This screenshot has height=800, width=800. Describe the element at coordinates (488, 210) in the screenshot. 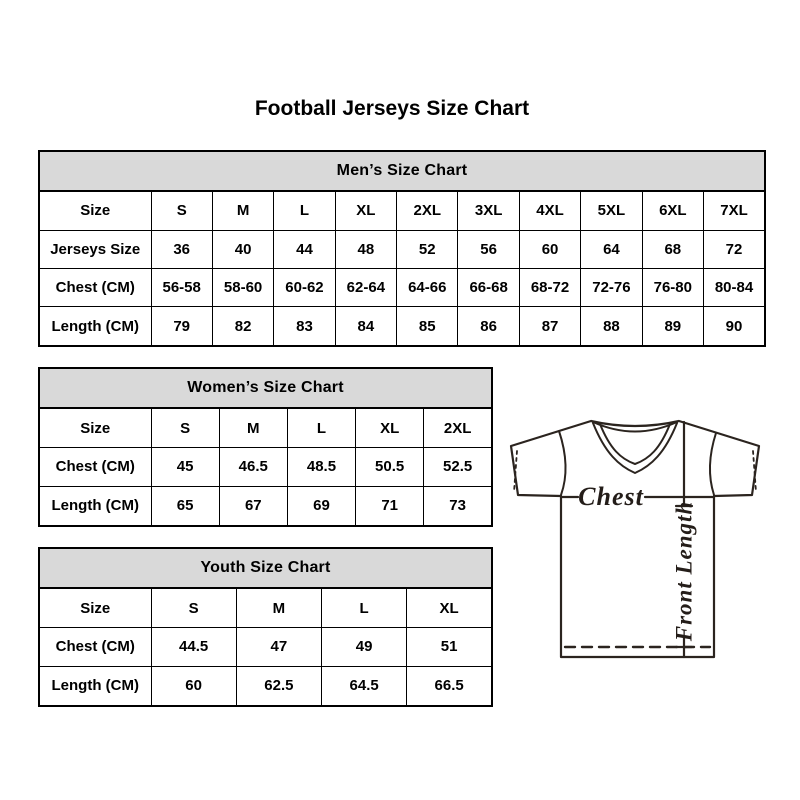

I see `value-cell: 3XL` at that location.